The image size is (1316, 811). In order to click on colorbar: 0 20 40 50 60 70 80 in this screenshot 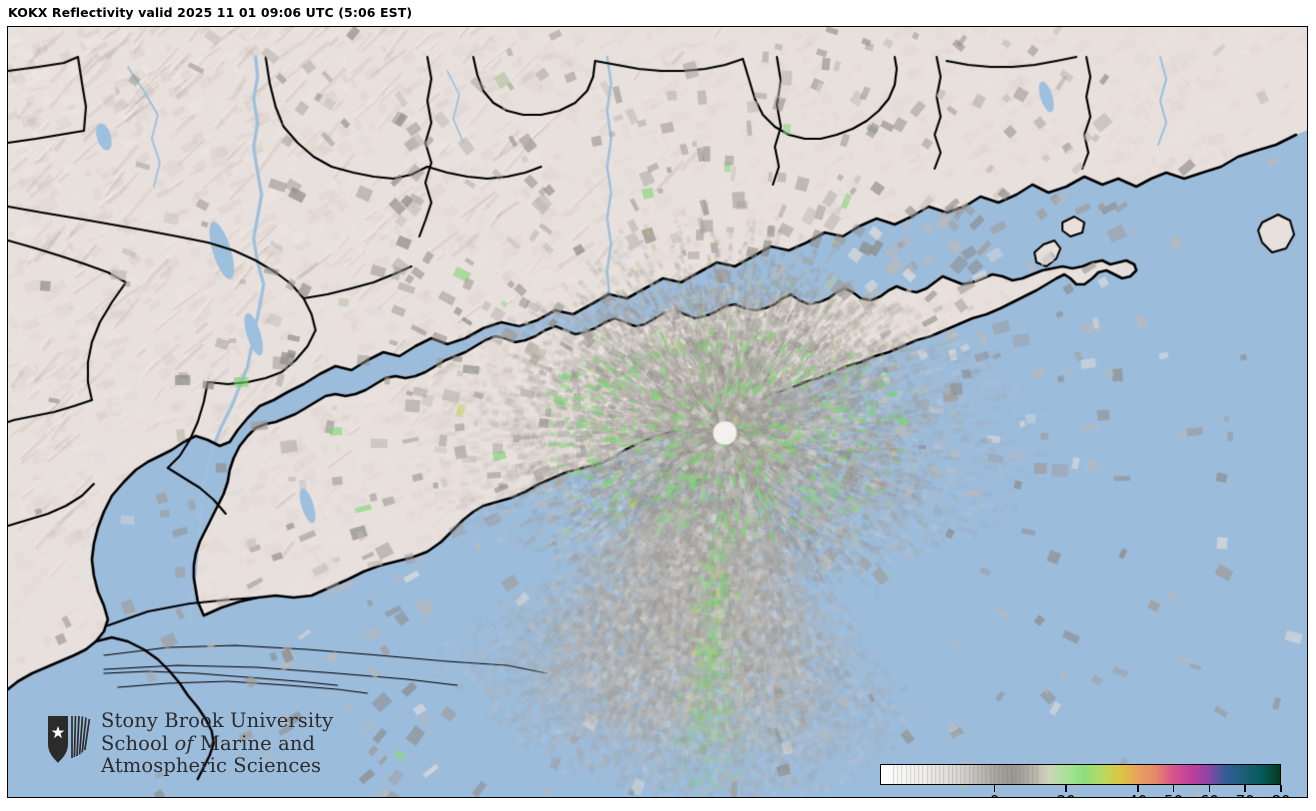, I will do `click(1083, 777)`.